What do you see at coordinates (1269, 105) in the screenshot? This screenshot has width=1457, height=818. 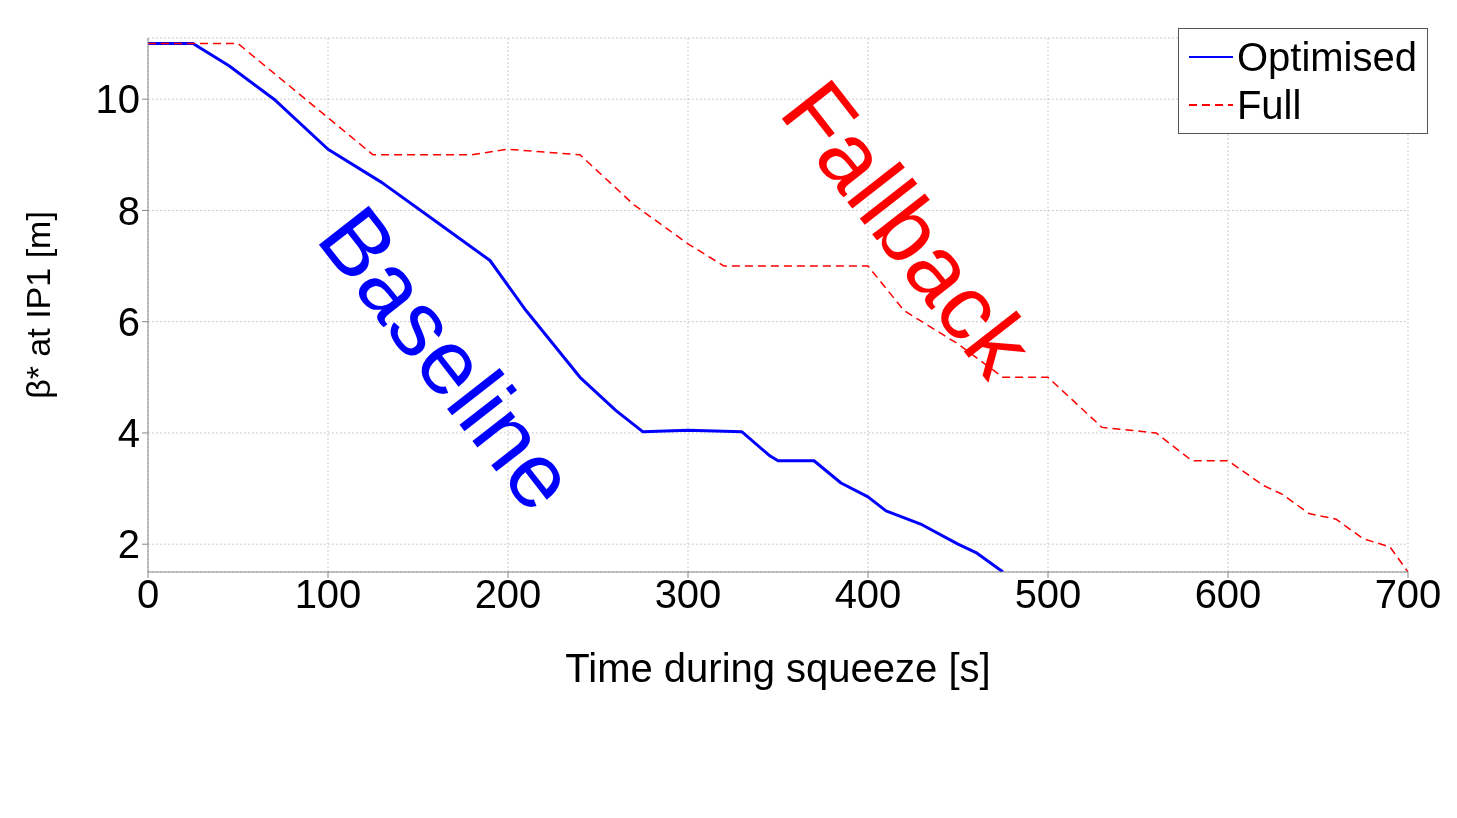 I see `legend-label: Full` at bounding box center [1269, 105].